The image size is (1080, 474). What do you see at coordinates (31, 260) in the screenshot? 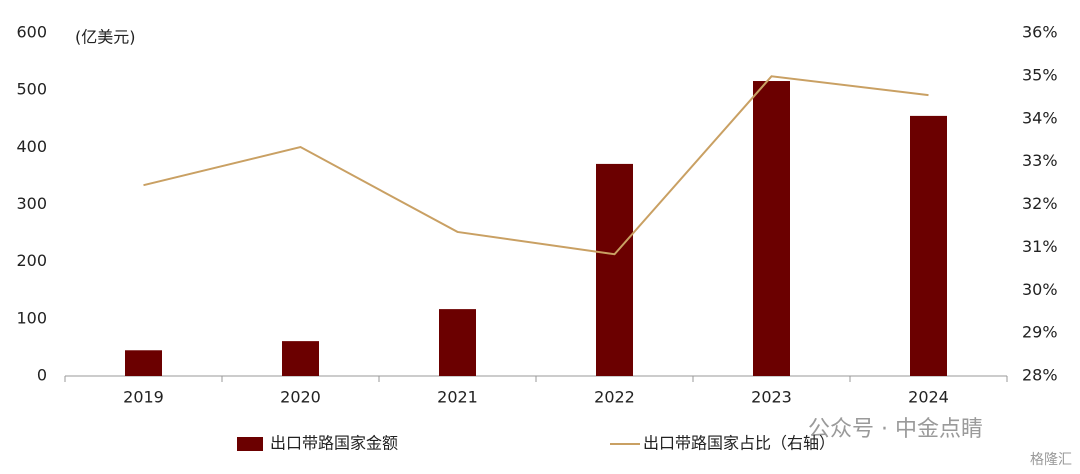
I see `y-tick-label: 200` at bounding box center [31, 260].